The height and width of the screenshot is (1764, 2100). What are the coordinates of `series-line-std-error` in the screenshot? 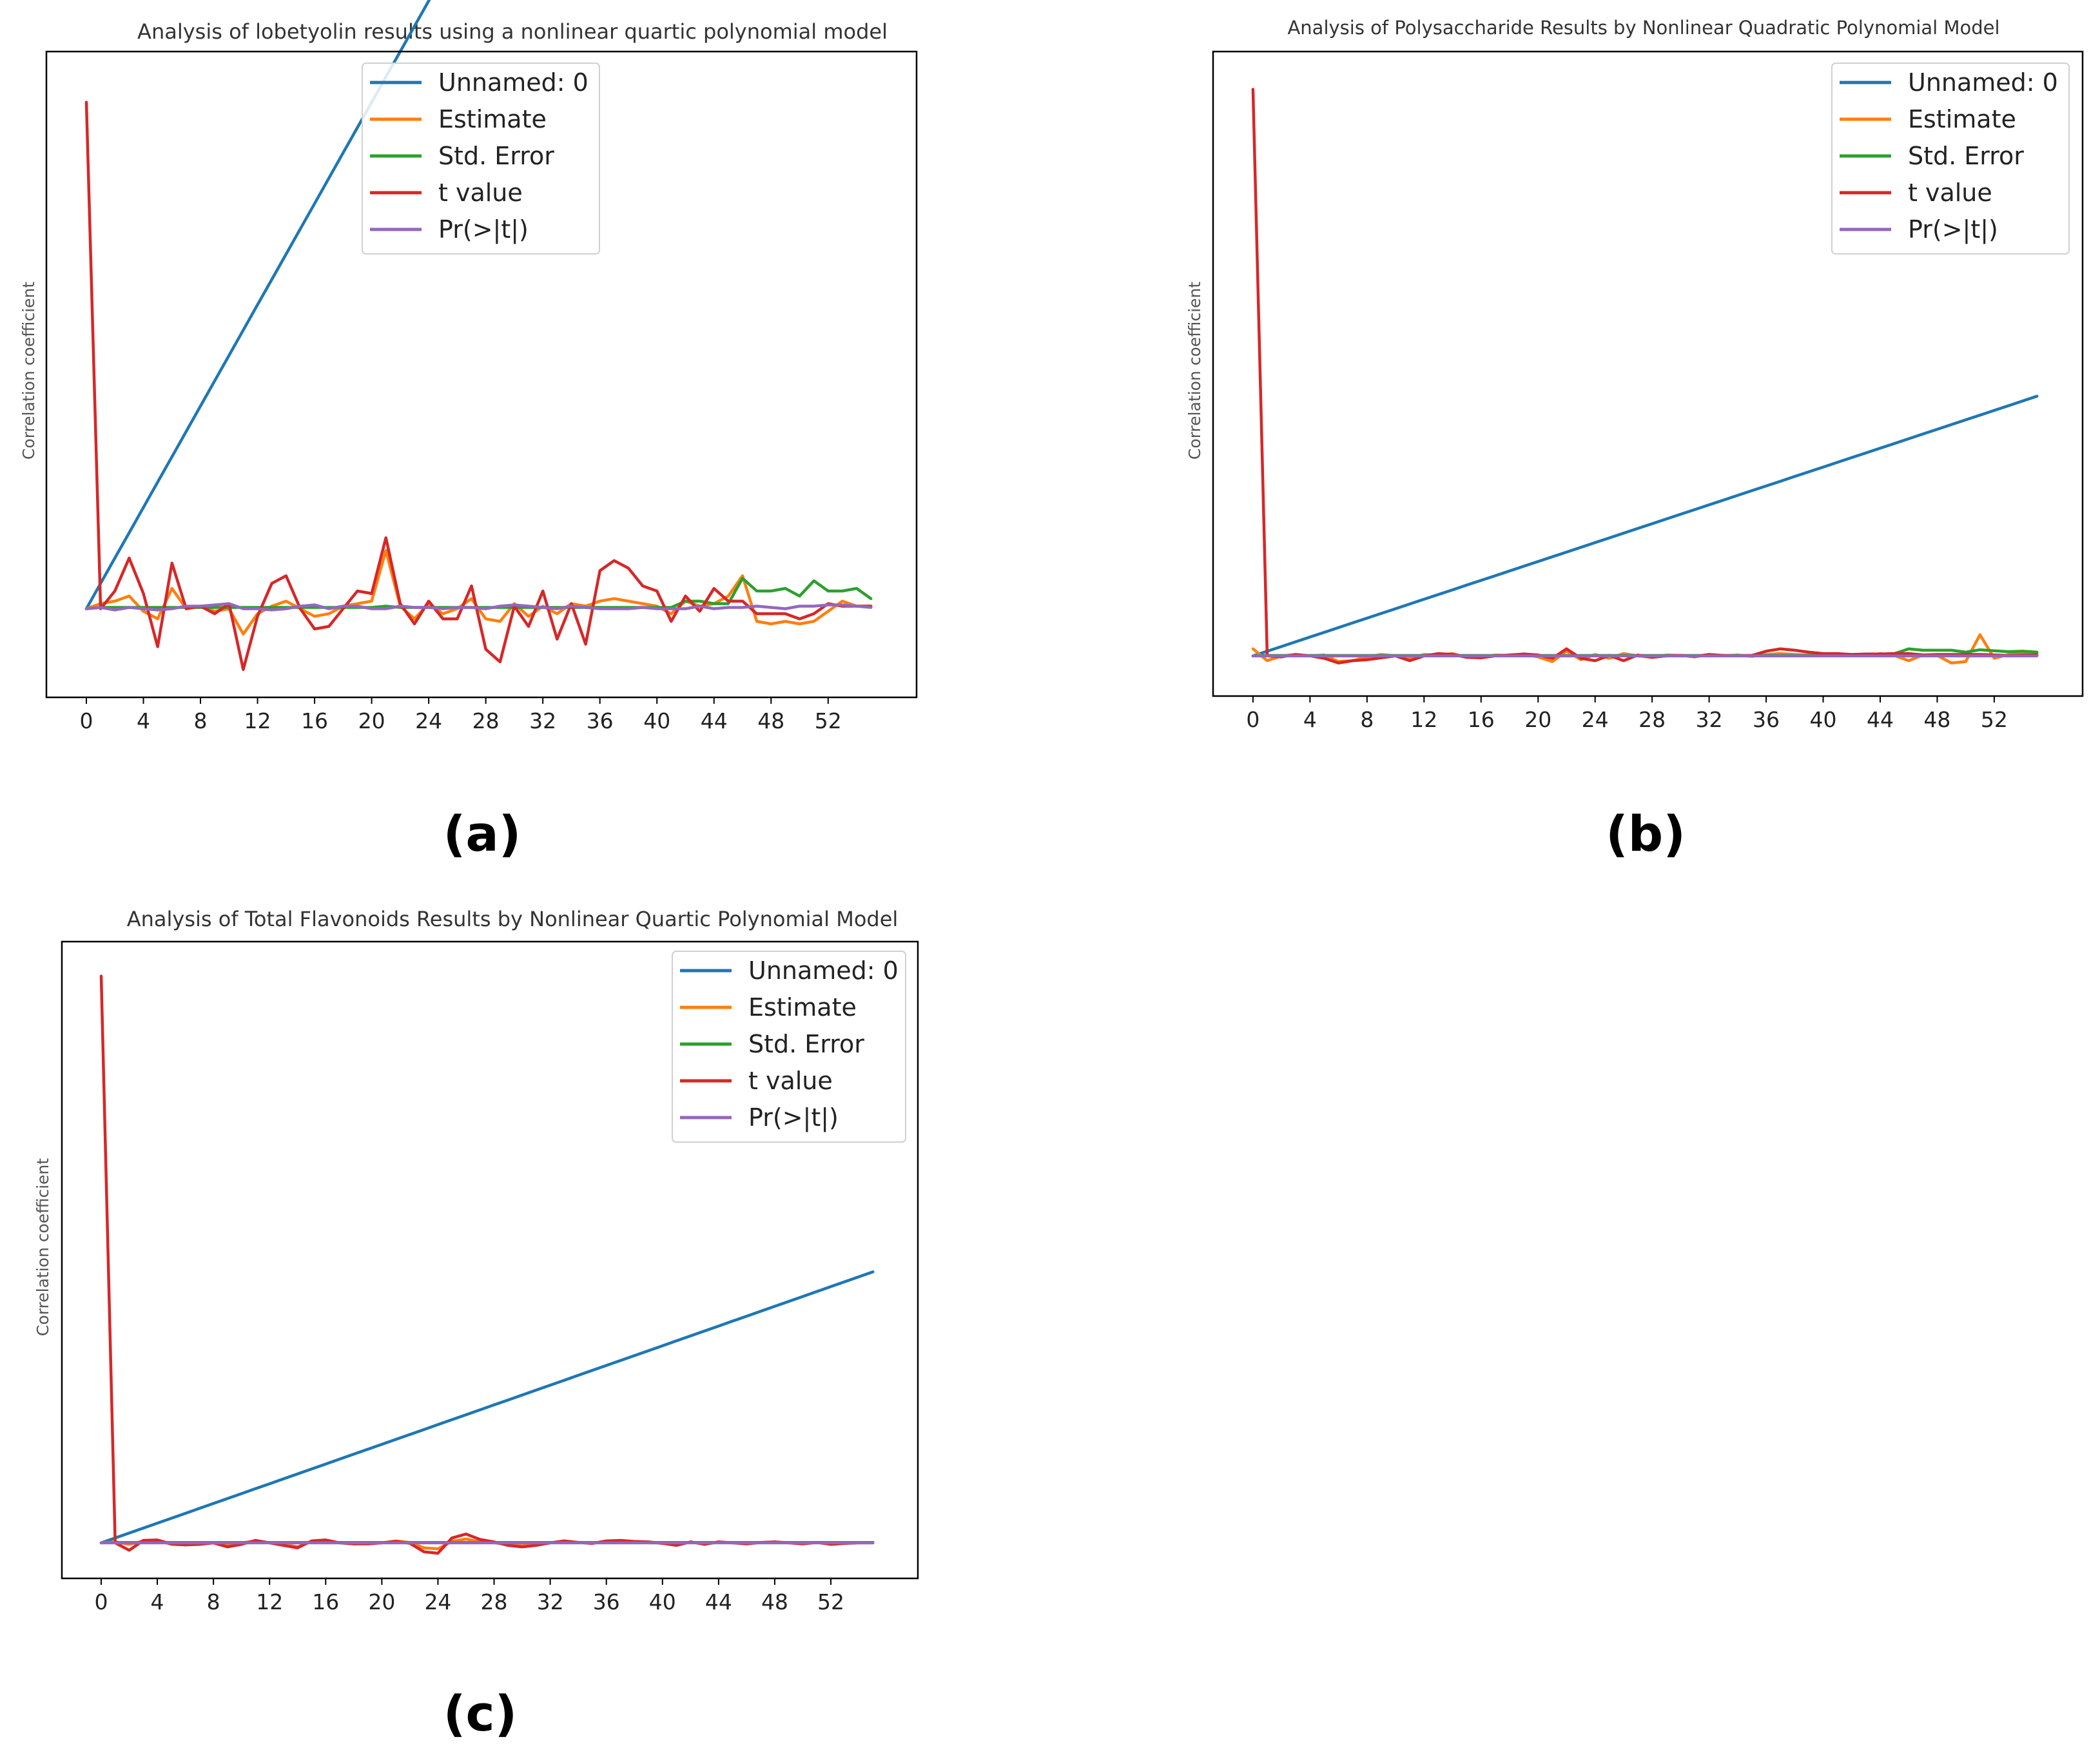 It's located at (478, 593).